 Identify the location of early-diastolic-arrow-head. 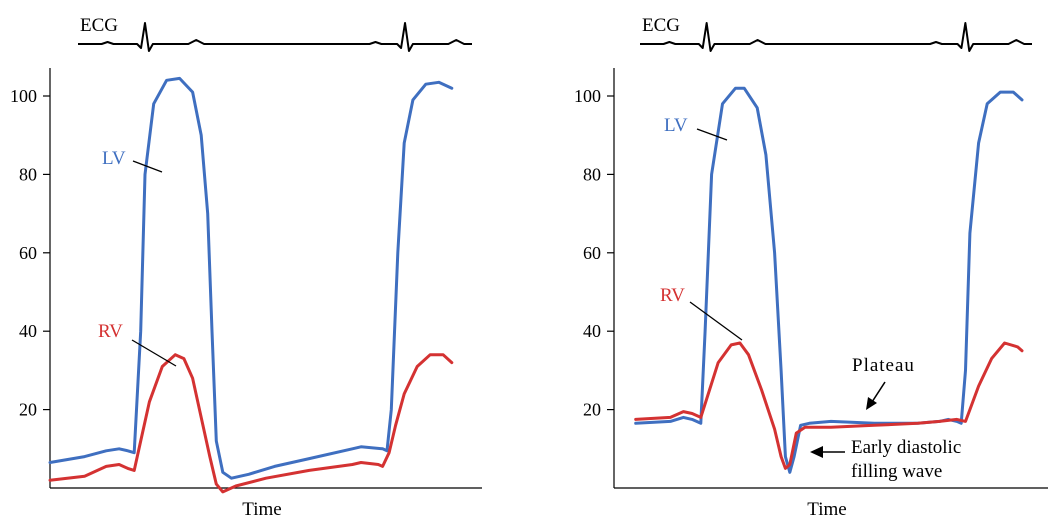
(816, 452).